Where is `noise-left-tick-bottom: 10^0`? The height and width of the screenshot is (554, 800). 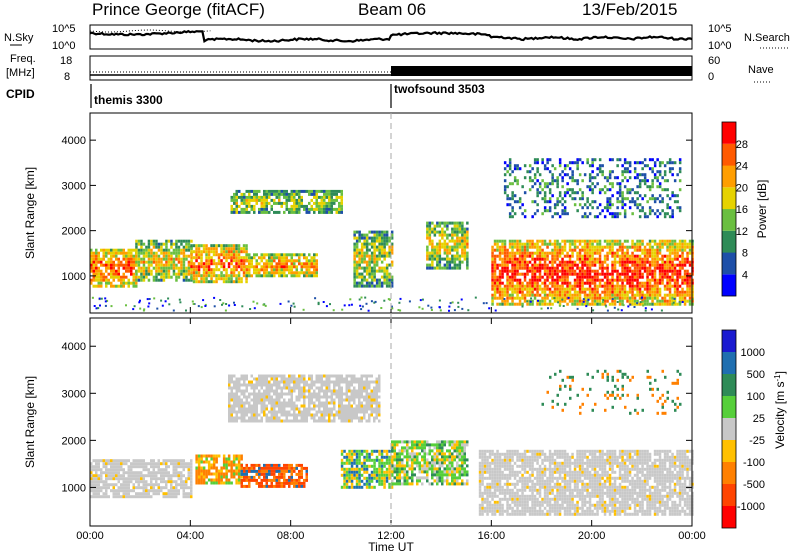 noise-left-tick-bottom: 10^0 is located at coordinates (64, 46).